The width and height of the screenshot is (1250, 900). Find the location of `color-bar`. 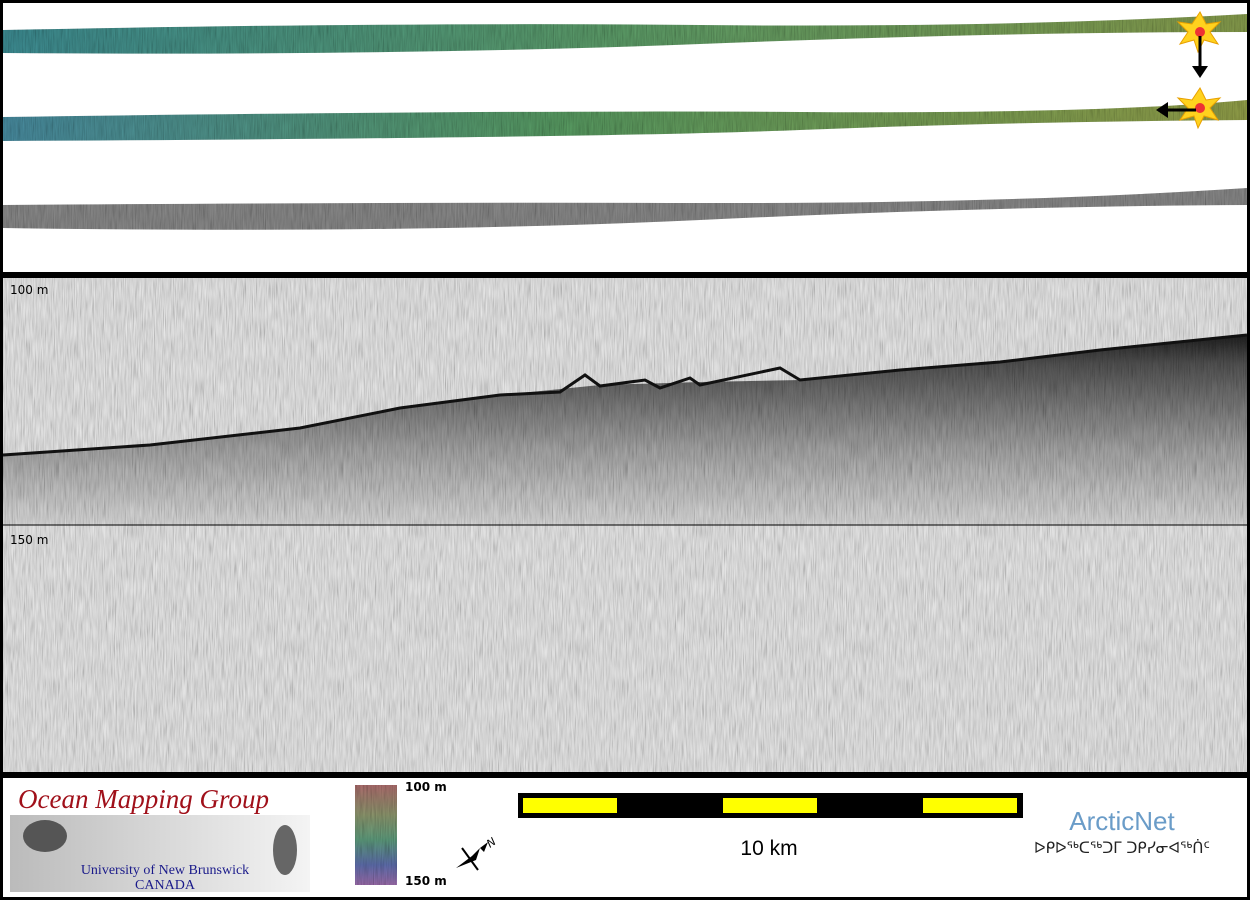

color-bar is located at coordinates (376, 835).